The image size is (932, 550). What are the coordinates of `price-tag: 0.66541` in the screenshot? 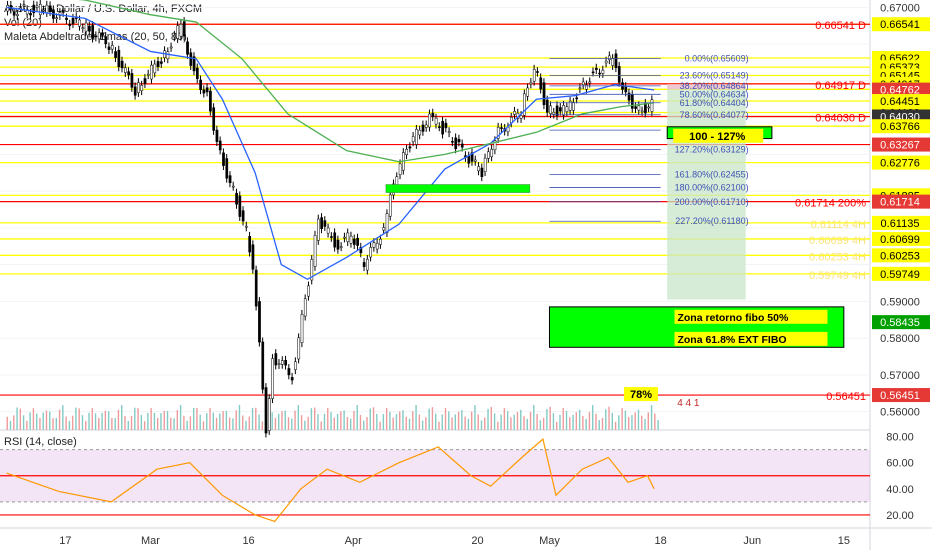 It's located at (900, 25).